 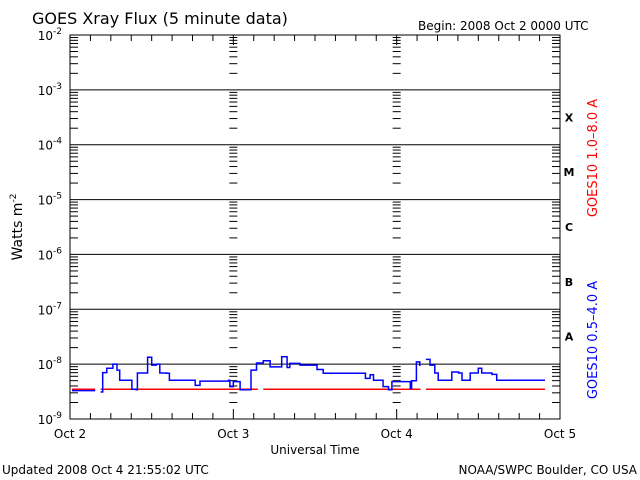 What do you see at coordinates (314, 450) in the screenshot?
I see `x-axis-label: Universal Time` at bounding box center [314, 450].